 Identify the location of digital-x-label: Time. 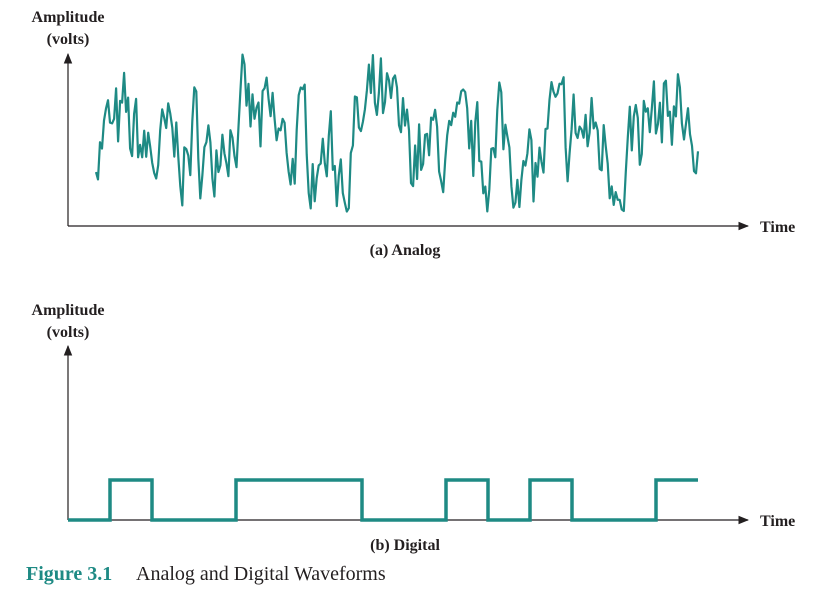
(777, 521).